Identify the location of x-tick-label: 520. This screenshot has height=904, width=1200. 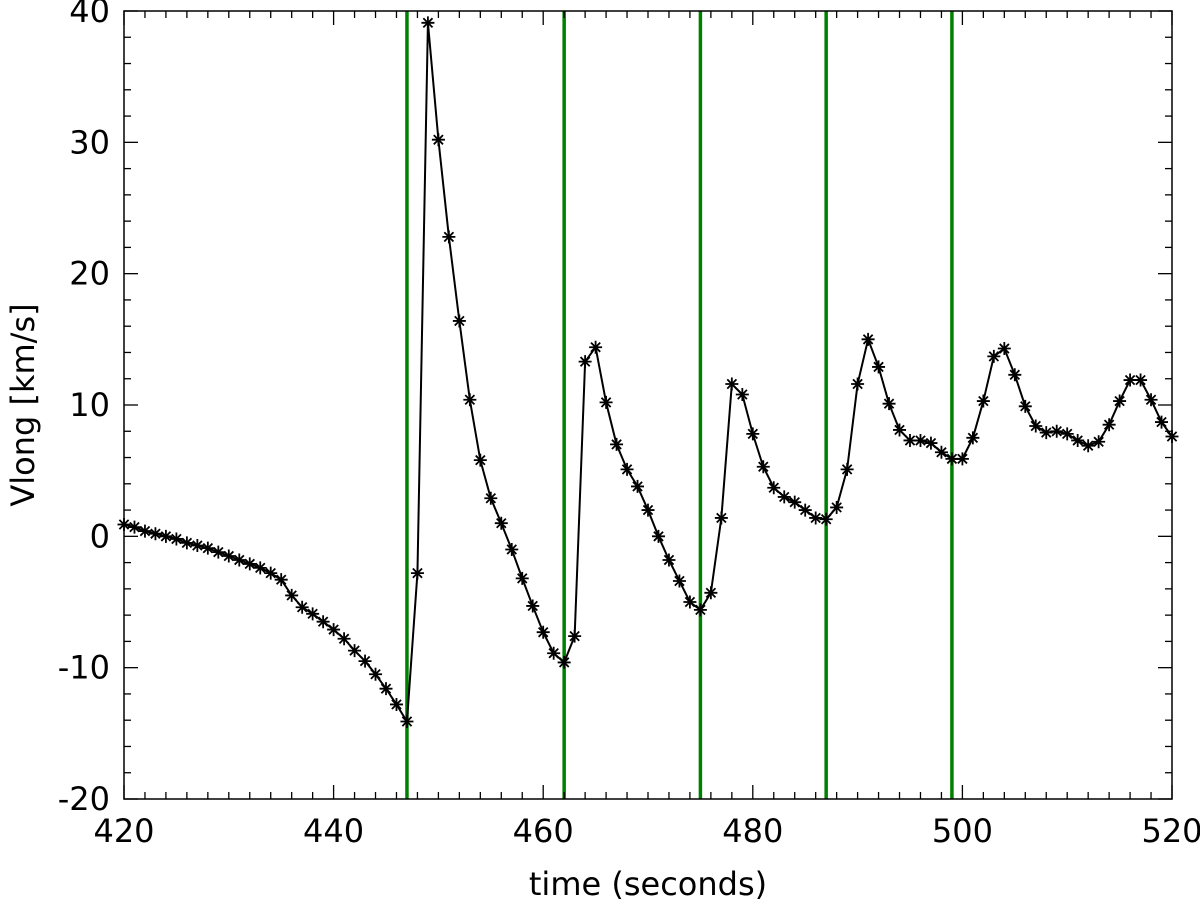
(1170, 831).